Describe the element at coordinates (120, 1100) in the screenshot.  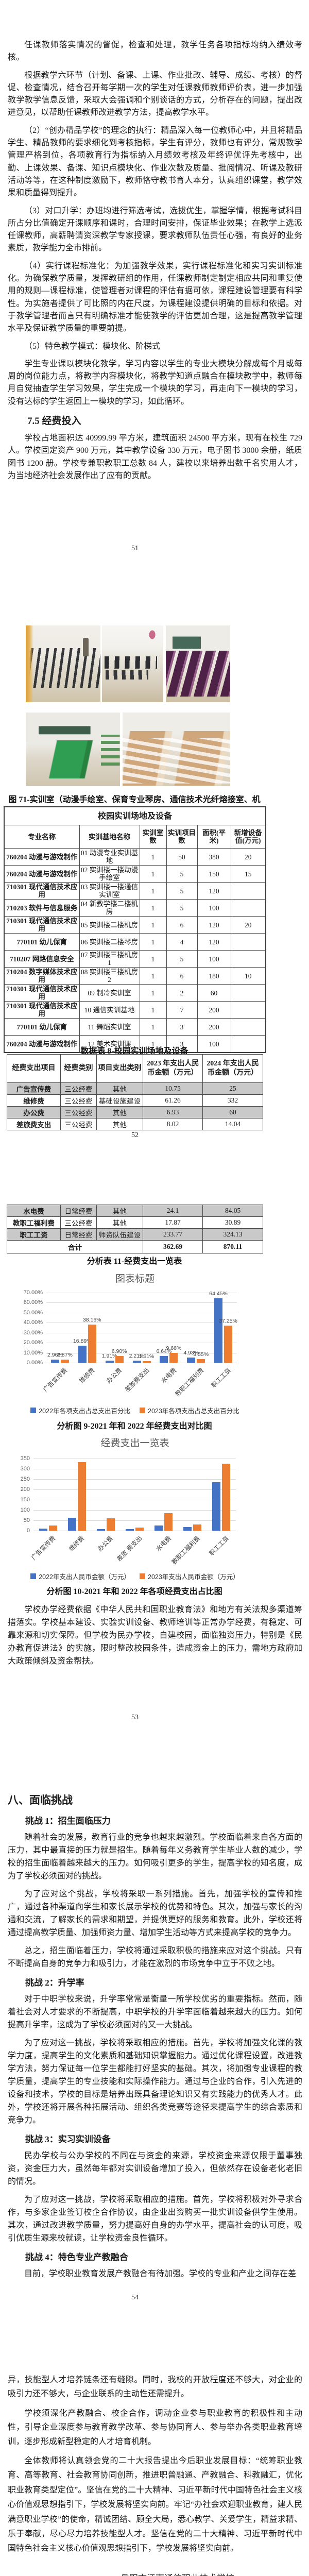
I see `table-cell: 基础设施建设` at that location.